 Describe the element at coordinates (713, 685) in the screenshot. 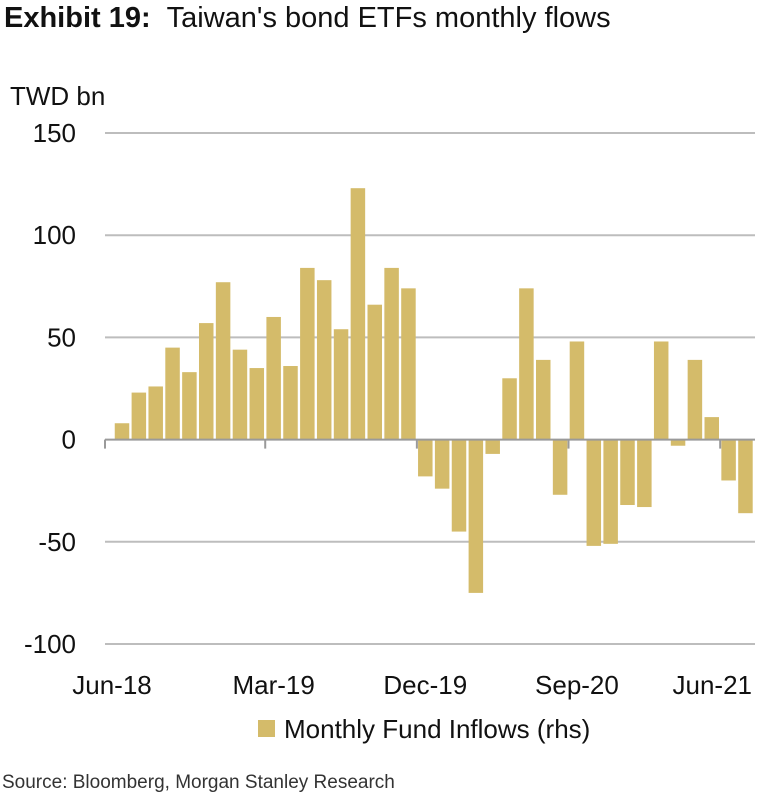

I see `x-tick-label: Jun-21` at that location.